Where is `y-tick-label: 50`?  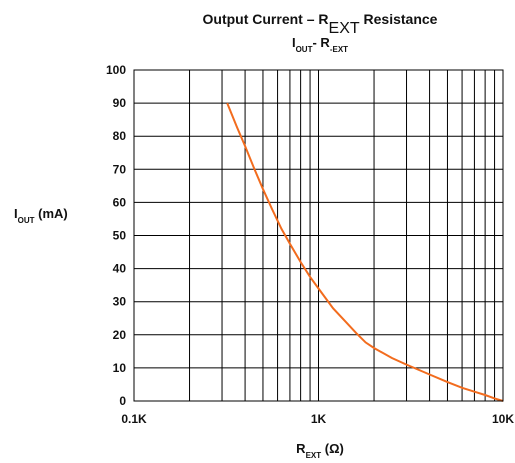
y-tick-label: 50 is located at coordinates (120, 236).